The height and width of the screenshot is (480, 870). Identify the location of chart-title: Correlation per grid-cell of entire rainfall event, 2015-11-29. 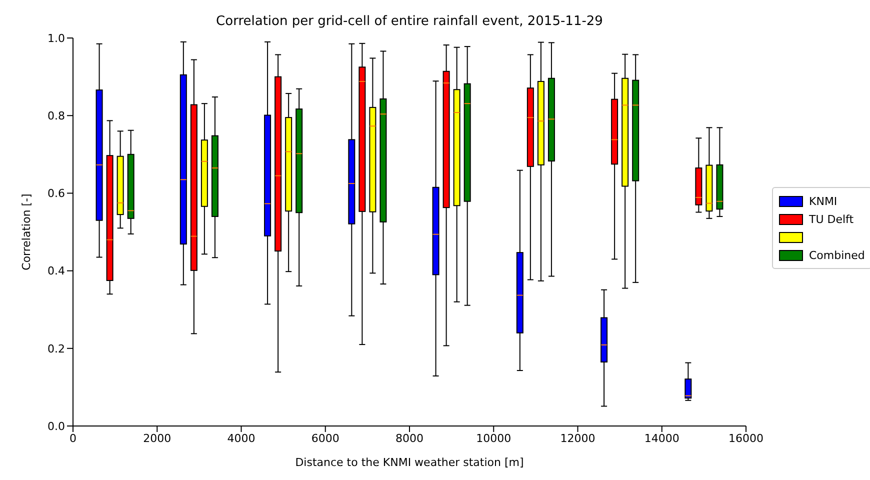
(409, 21).